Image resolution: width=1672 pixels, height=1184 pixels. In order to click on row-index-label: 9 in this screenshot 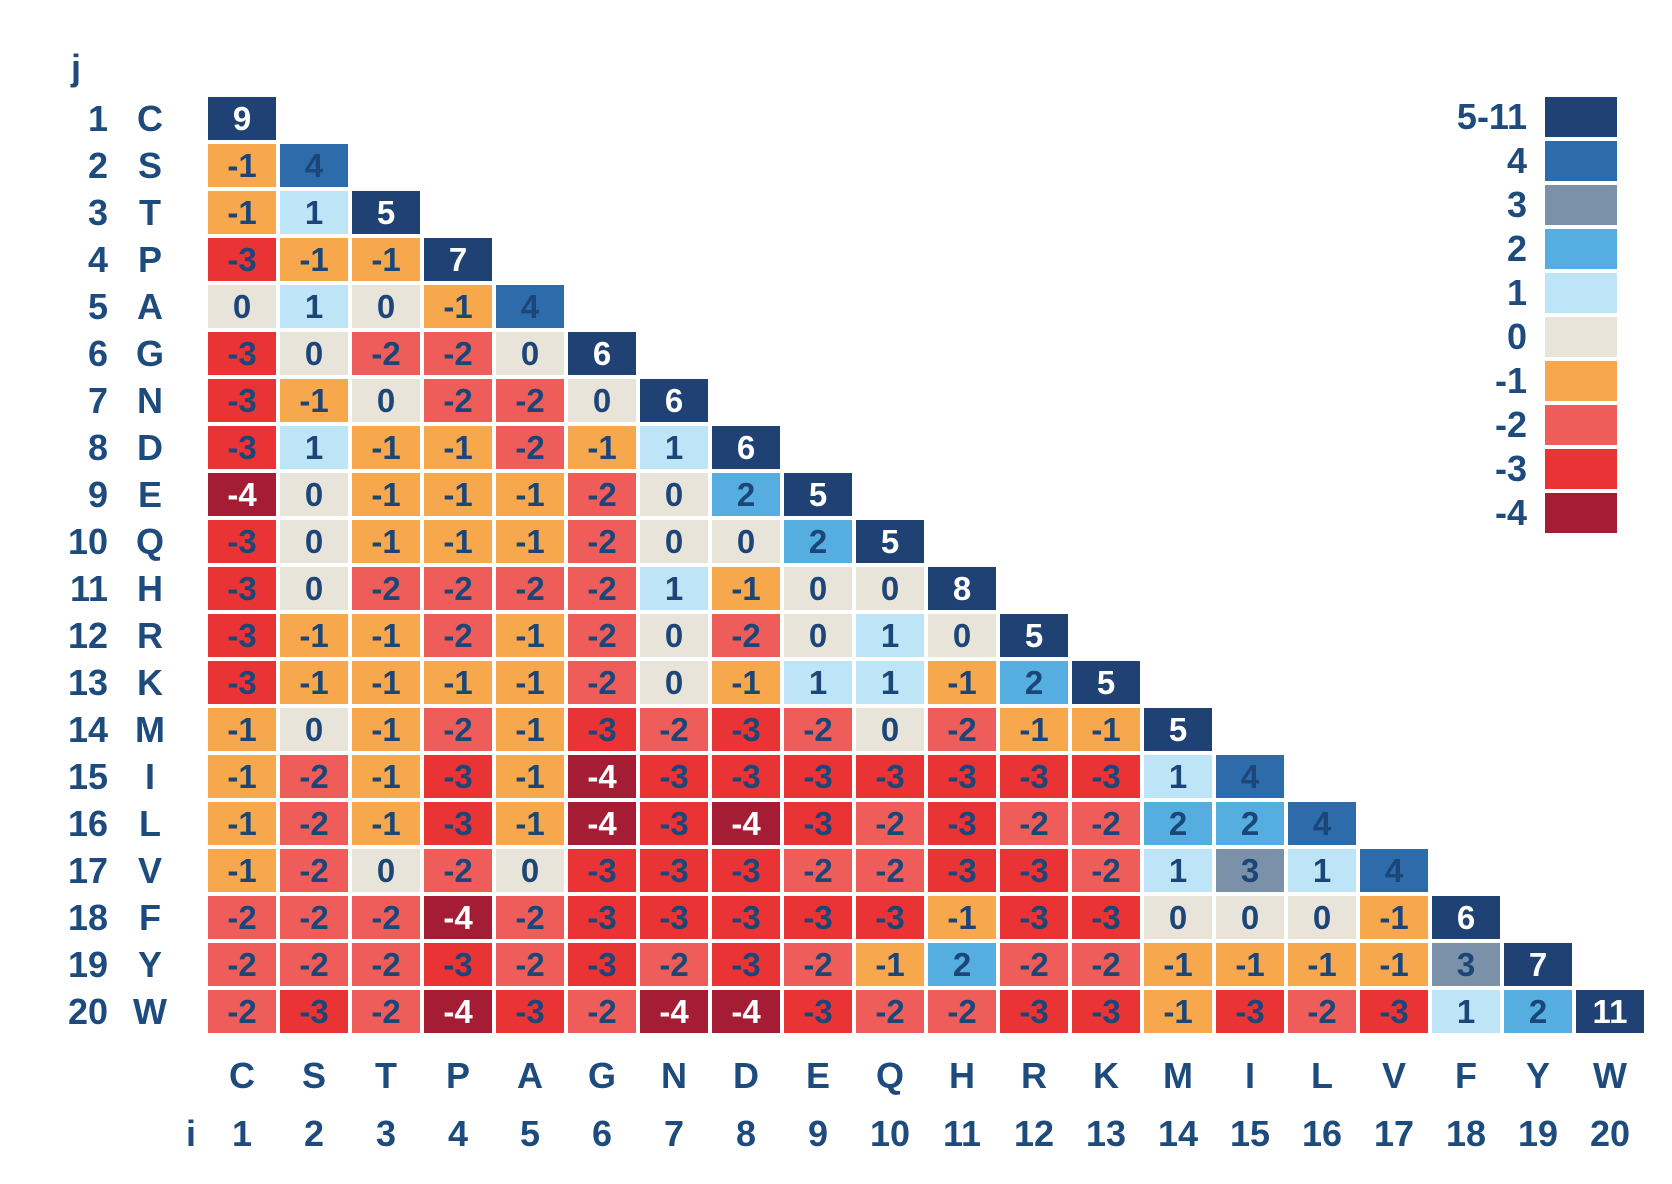, I will do `click(97, 494)`.